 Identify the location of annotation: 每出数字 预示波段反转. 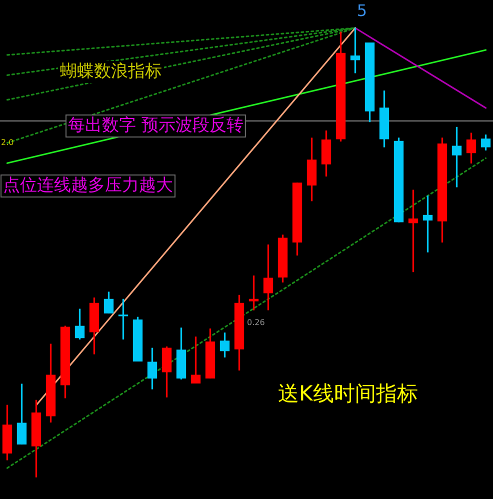
(156, 125).